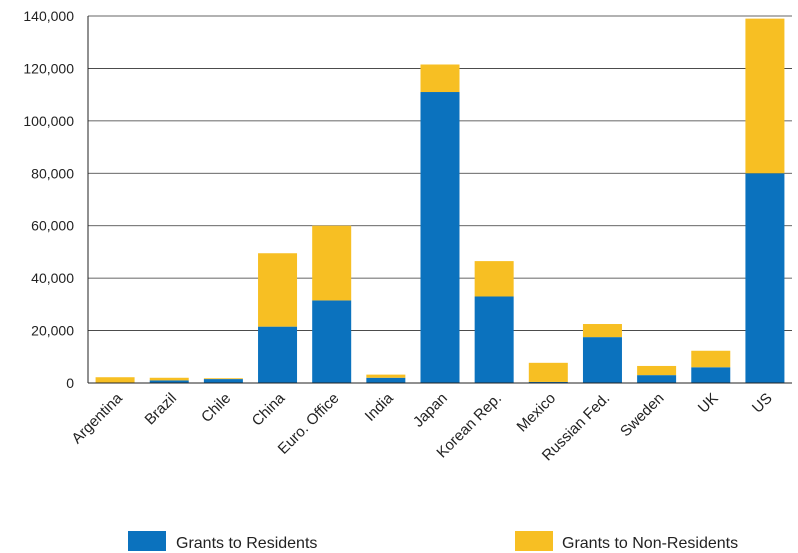 This screenshot has width=798, height=553. I want to click on legend-swatch-residents, so click(147, 541).